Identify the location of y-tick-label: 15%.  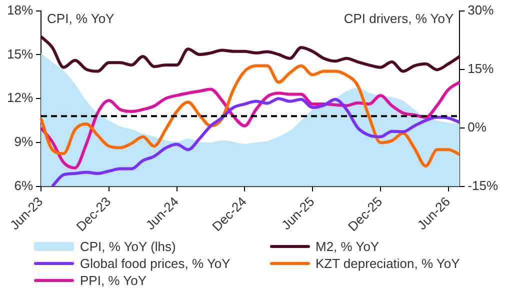
(20, 54).